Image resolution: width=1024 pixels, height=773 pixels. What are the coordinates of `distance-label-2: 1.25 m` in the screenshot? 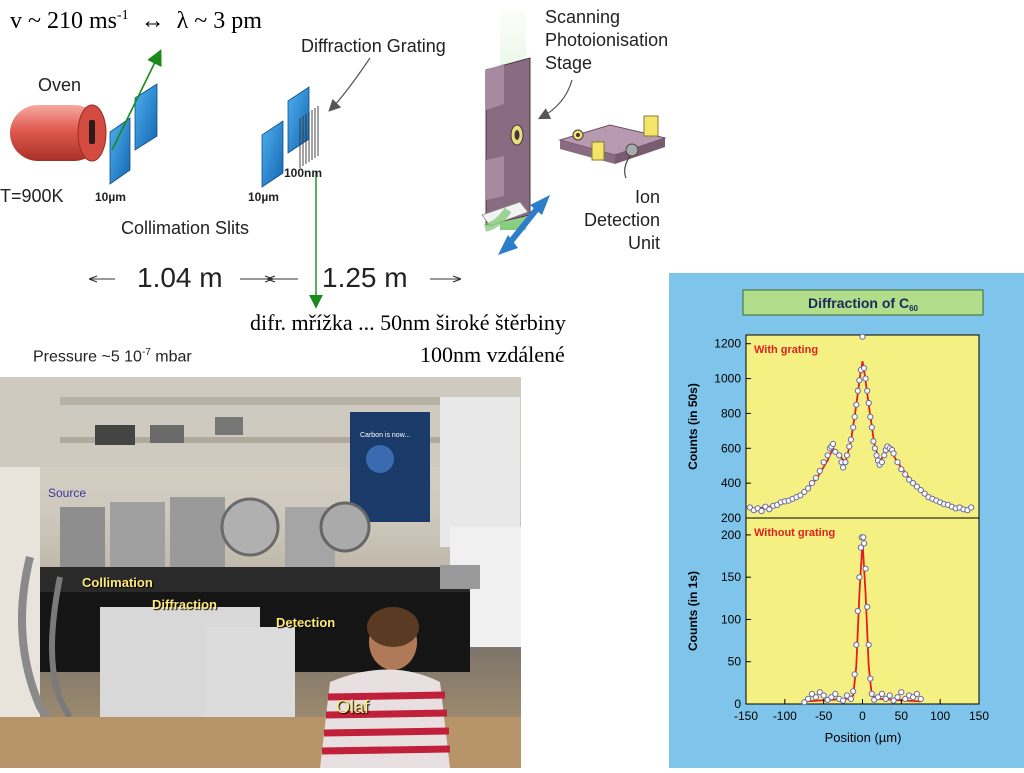 It's located at (365, 277).